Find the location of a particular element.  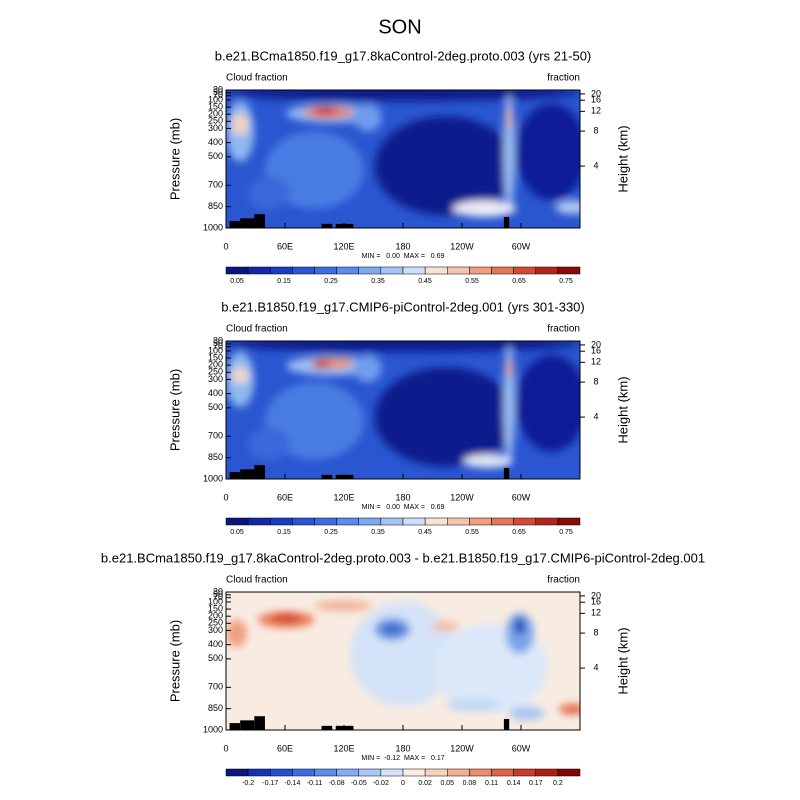

y2-tick-label: 8 is located at coordinates (595, 632).